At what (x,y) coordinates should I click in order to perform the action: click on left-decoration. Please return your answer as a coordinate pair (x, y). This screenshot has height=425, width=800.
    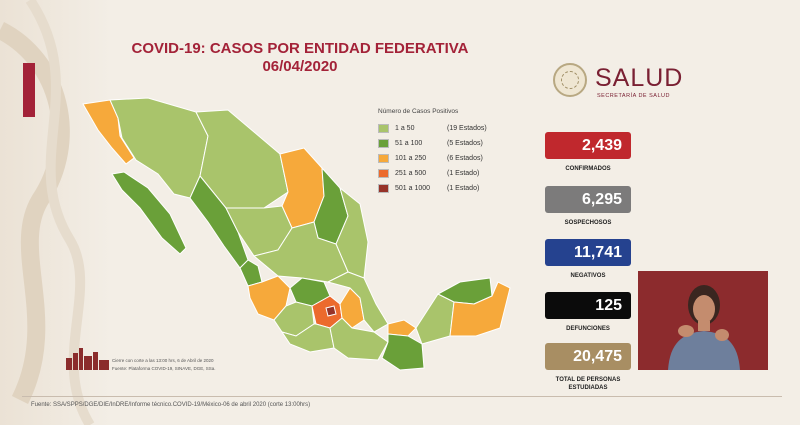
    Looking at the image, I should click on (56, 212).